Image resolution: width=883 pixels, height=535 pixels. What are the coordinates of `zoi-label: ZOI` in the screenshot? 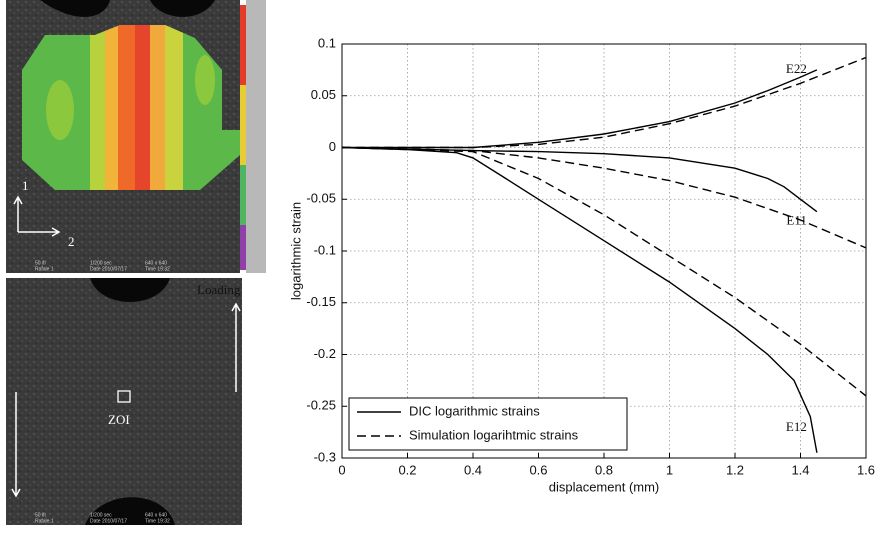 It's located at (119, 419).